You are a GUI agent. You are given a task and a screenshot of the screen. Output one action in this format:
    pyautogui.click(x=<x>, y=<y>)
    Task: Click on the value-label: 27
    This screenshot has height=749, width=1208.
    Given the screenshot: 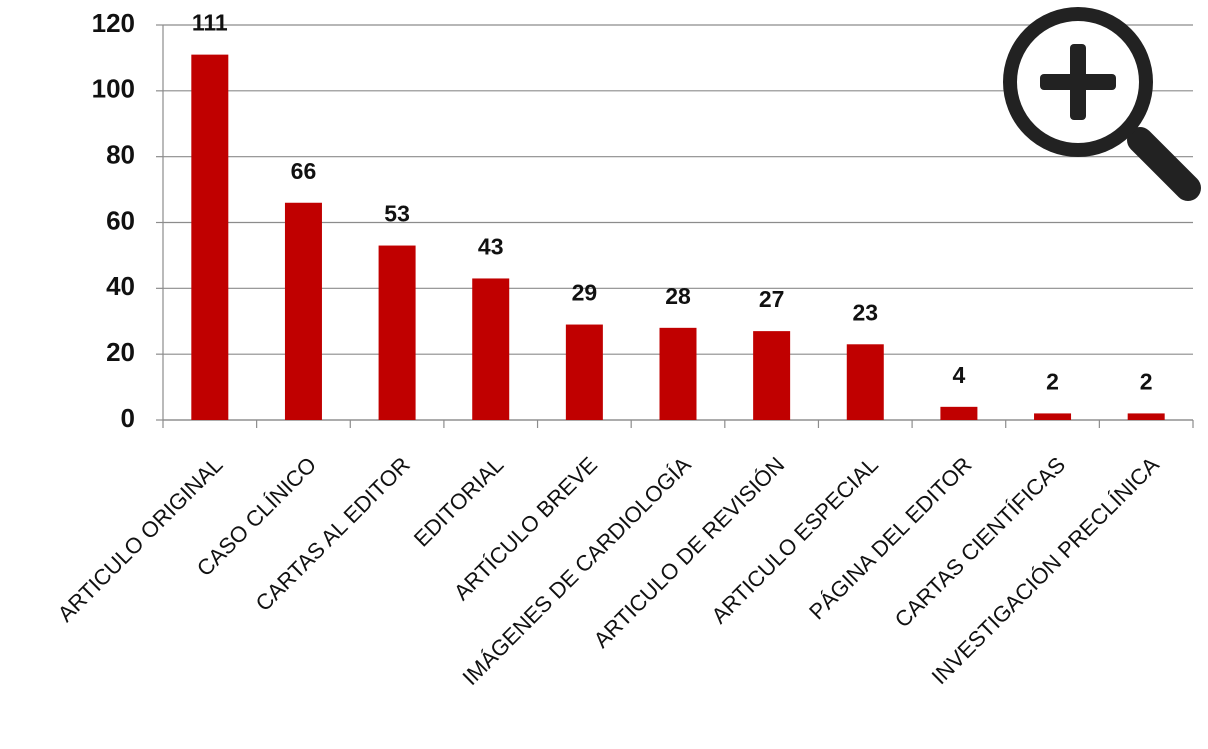 What is the action you would take?
    pyautogui.click(x=772, y=299)
    